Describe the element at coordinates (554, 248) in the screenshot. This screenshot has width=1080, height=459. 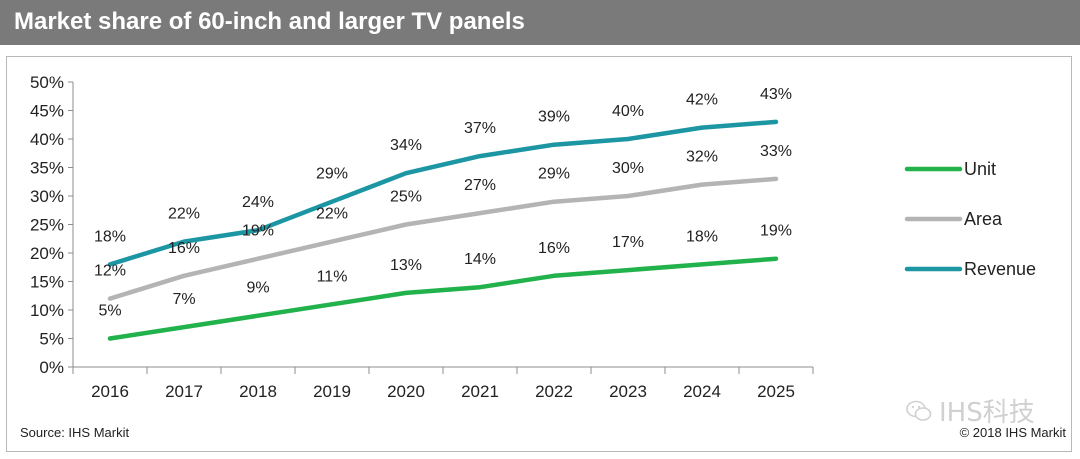
I see `data-label-unit: 16%` at that location.